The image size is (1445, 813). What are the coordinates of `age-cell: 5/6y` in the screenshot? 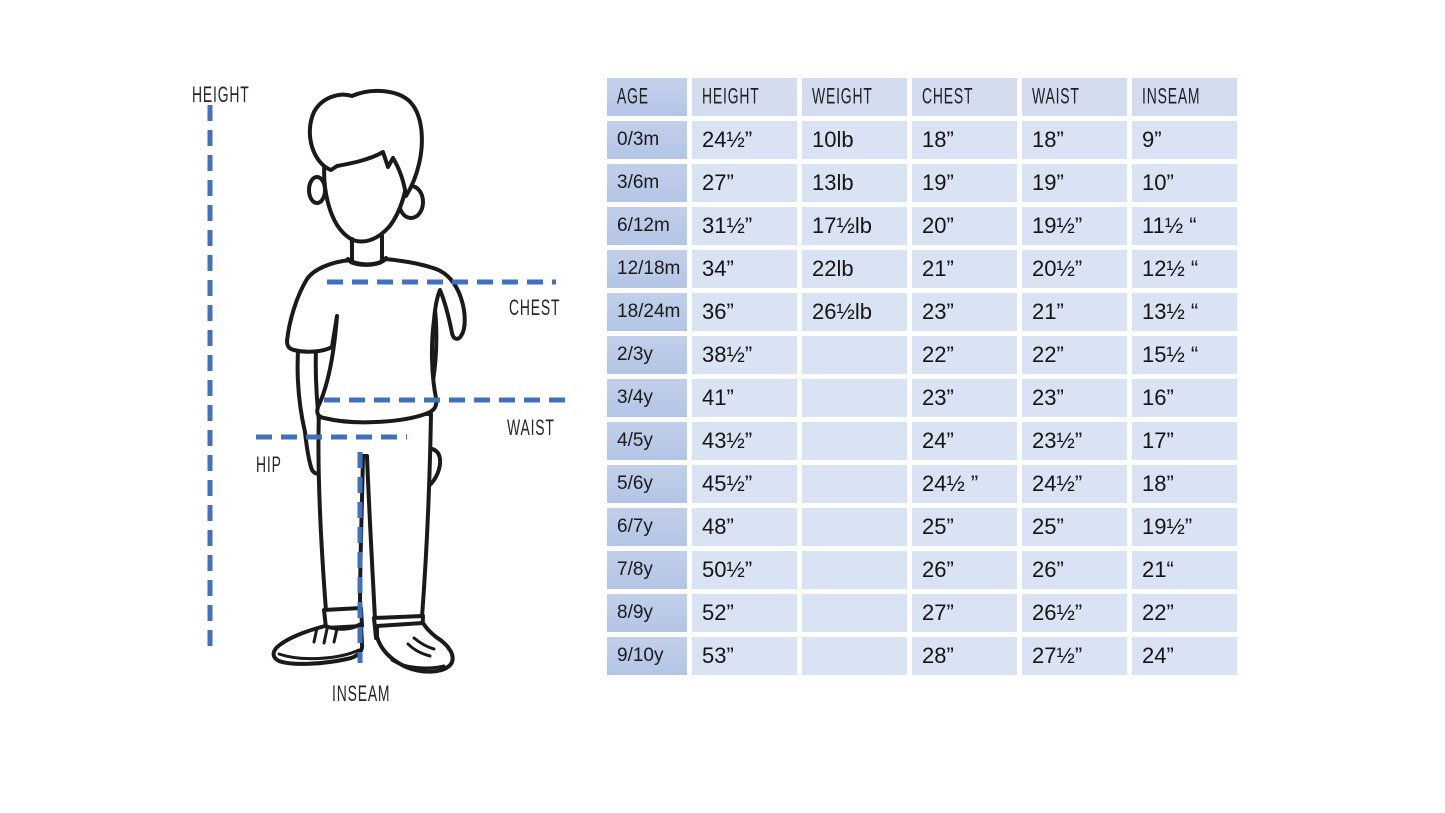 It's located at (647, 484).